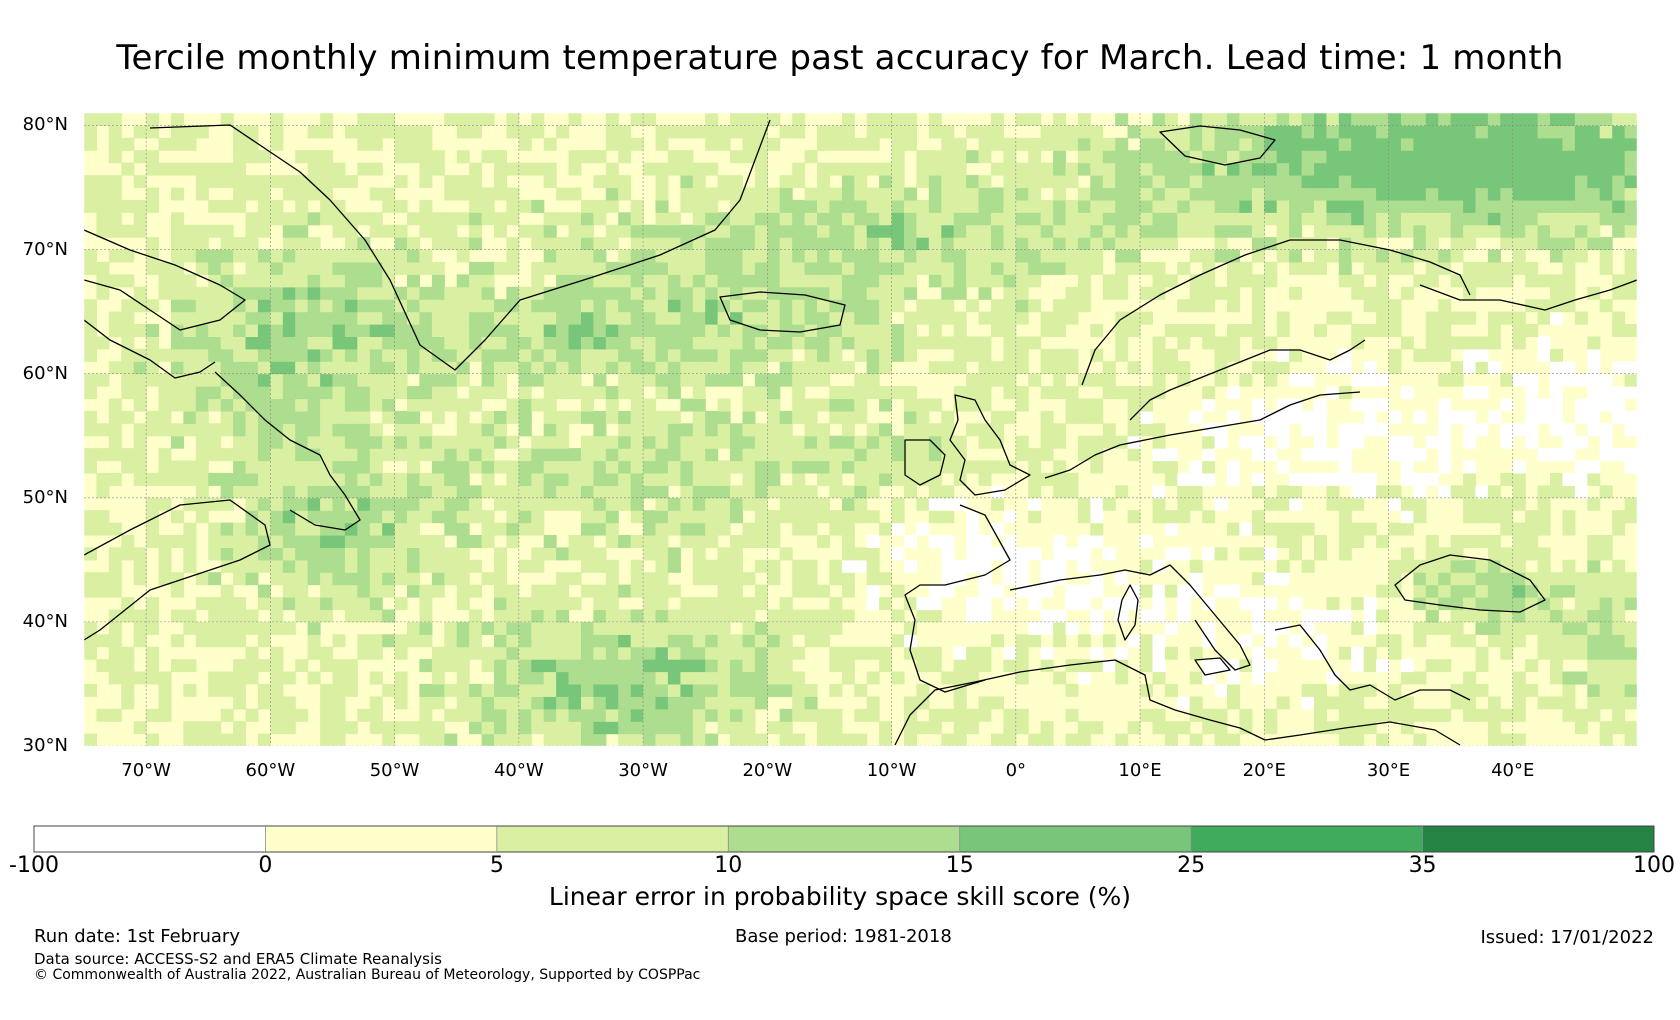  Describe the element at coordinates (1372, 662) in the screenshot. I see `coast-balkans` at that location.